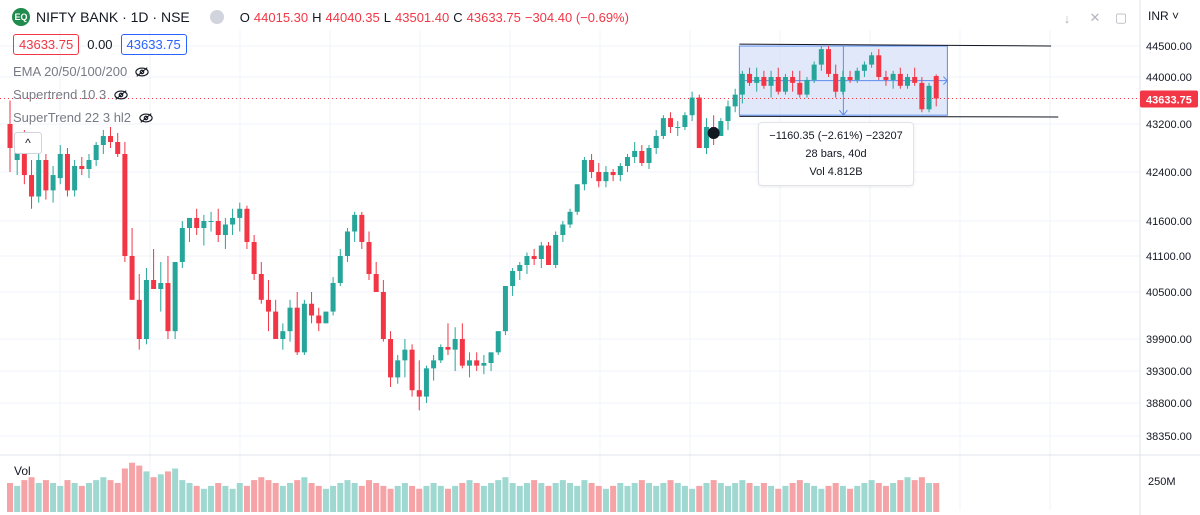 Image resolution: width=1200 pixels, height=515 pixels. What do you see at coordinates (121, 95) in the screenshot?
I see `eye-hidden-icon` at bounding box center [121, 95].